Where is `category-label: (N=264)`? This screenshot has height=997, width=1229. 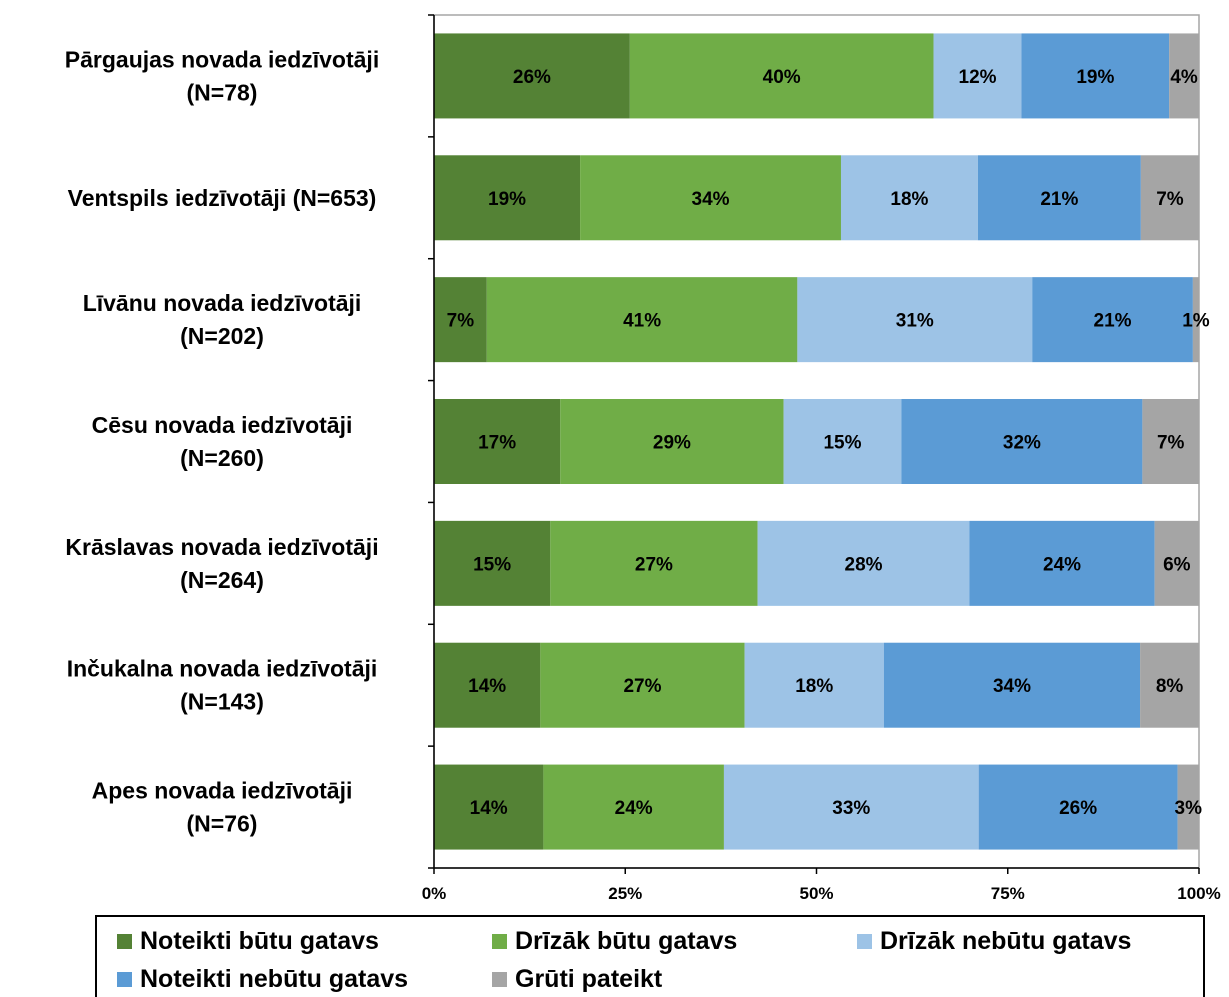
category-label: (N=264) is located at coordinates (222, 580).